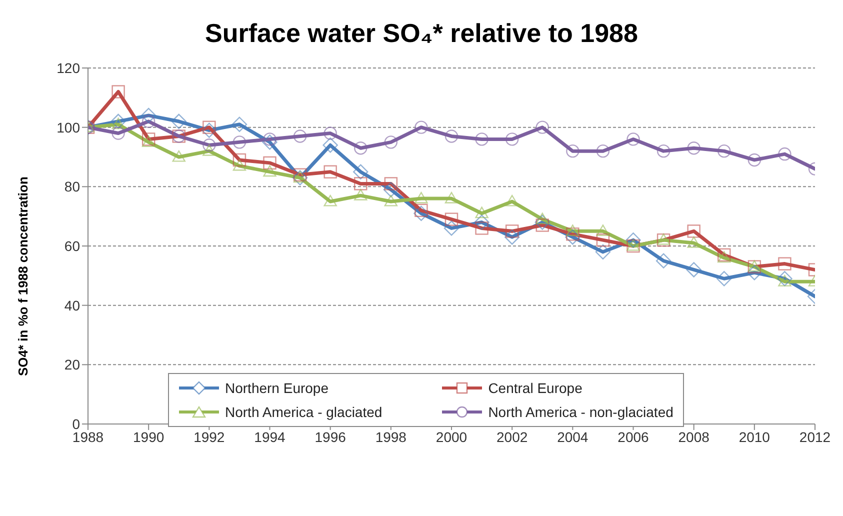 The height and width of the screenshot is (516, 843). What do you see at coordinates (535, 388) in the screenshot?
I see `legend-label: Central Europe` at bounding box center [535, 388].